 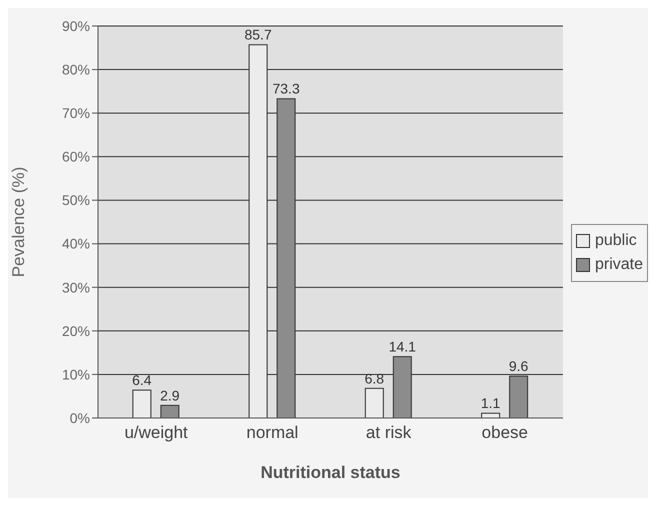 I want to click on y-axis-title: Pevalence (%), so click(x=18, y=222).